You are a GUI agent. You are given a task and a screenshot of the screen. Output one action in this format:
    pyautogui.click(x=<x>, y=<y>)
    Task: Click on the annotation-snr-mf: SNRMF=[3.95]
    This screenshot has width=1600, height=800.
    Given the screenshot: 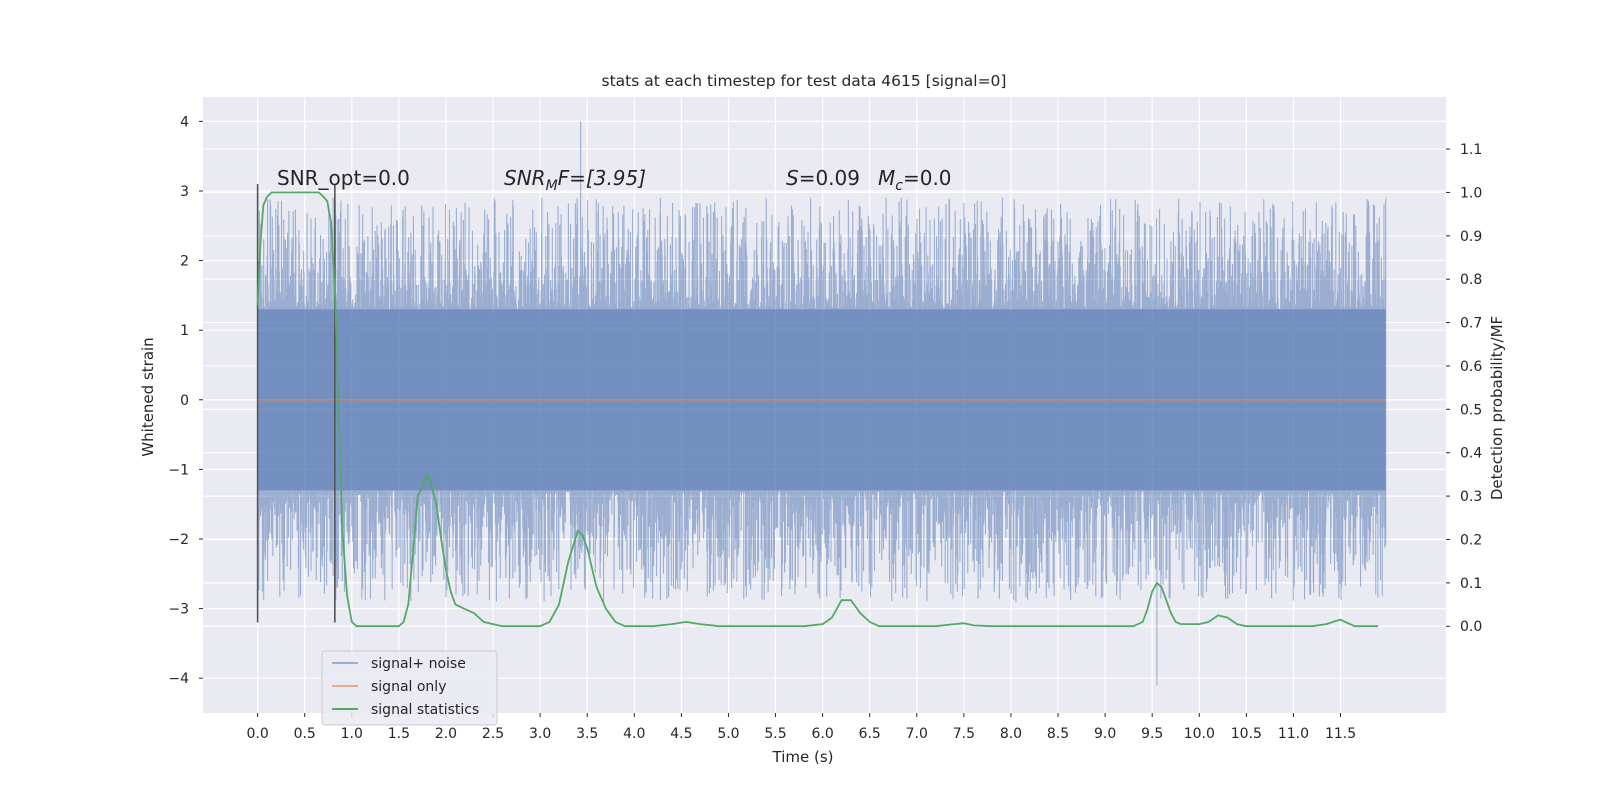 What is the action you would take?
    pyautogui.click(x=575, y=180)
    